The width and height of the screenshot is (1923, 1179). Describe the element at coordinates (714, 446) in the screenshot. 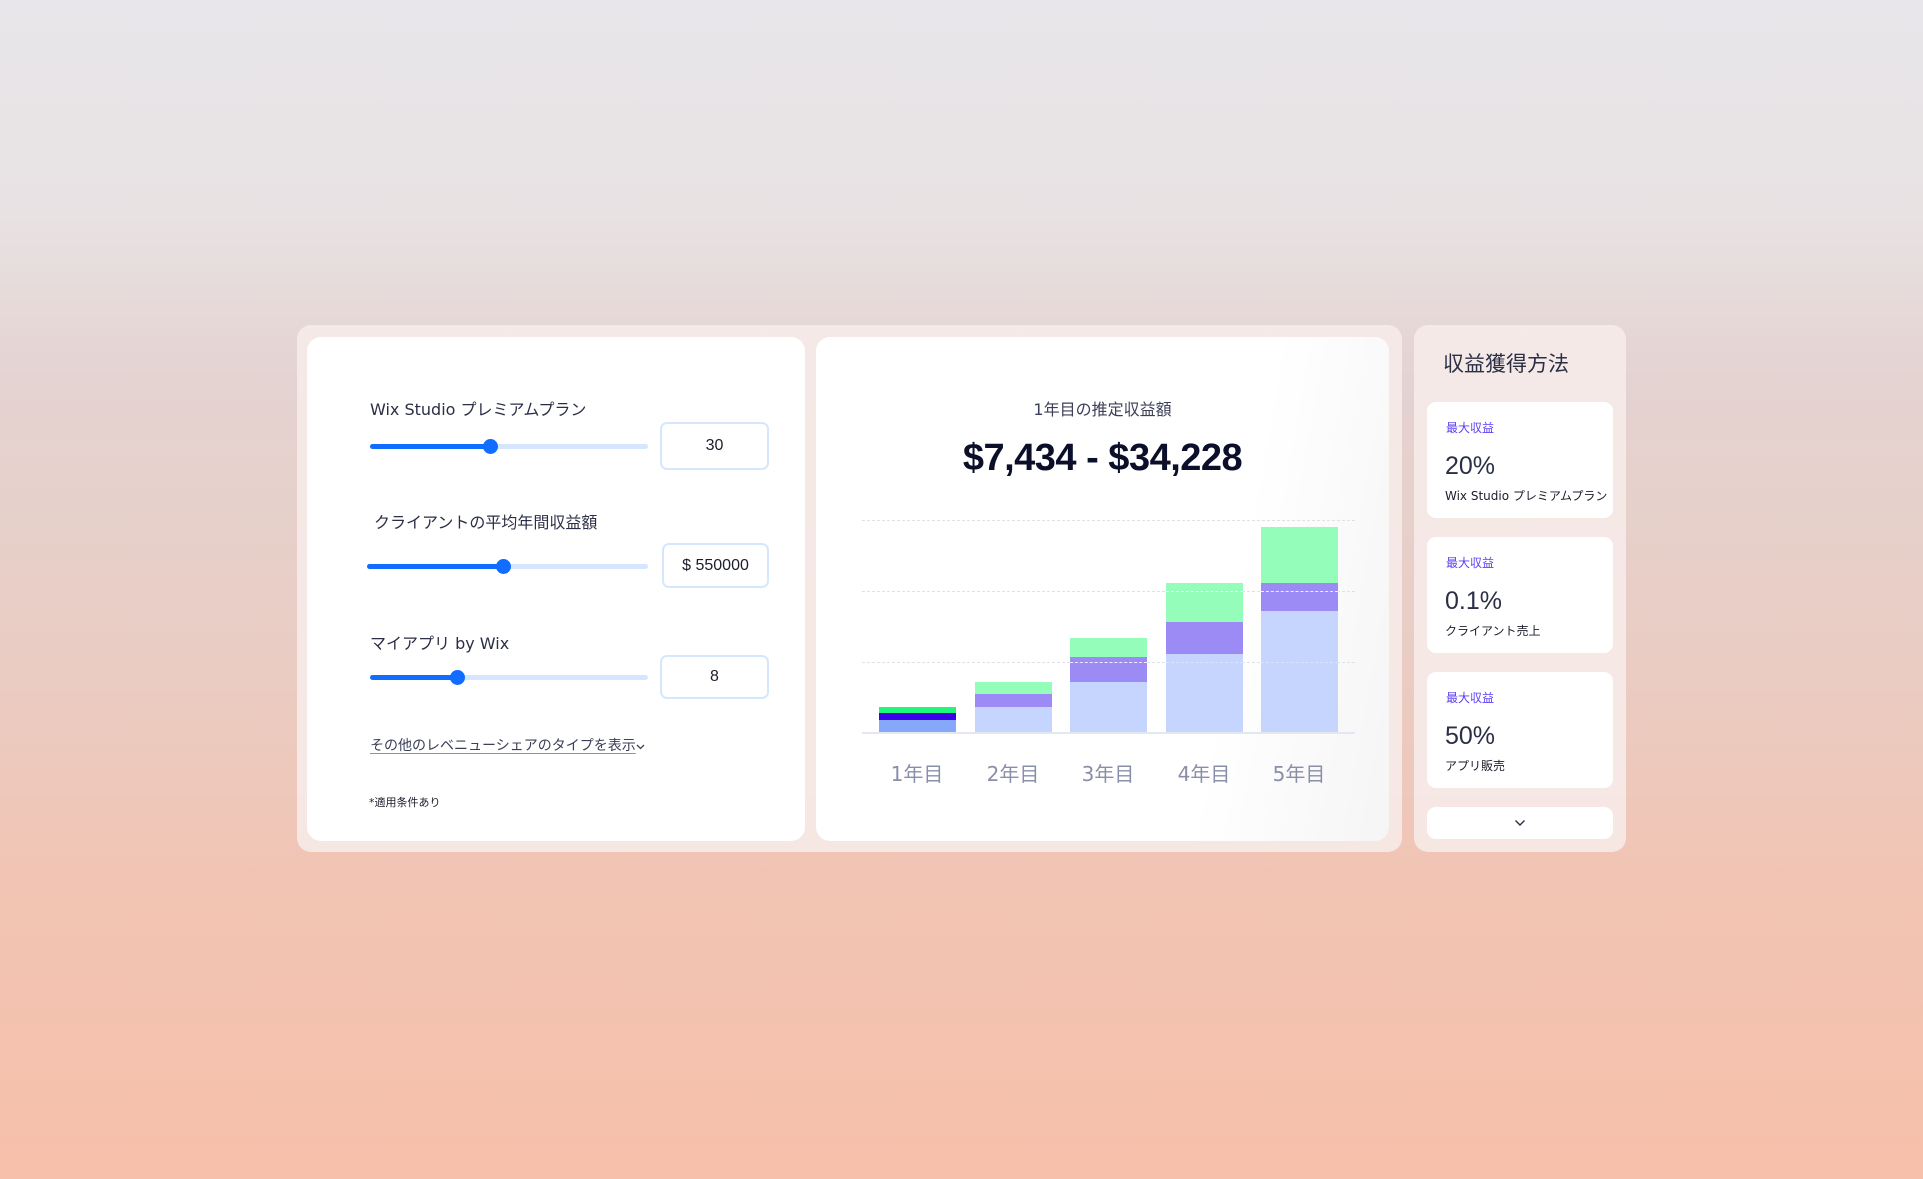

I see `premium-plan-input: 30` at that location.